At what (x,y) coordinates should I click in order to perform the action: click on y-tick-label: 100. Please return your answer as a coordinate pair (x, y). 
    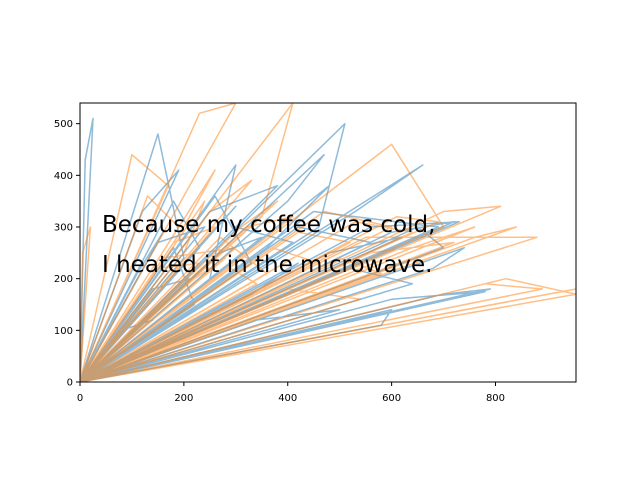
    Looking at the image, I should click on (63, 331).